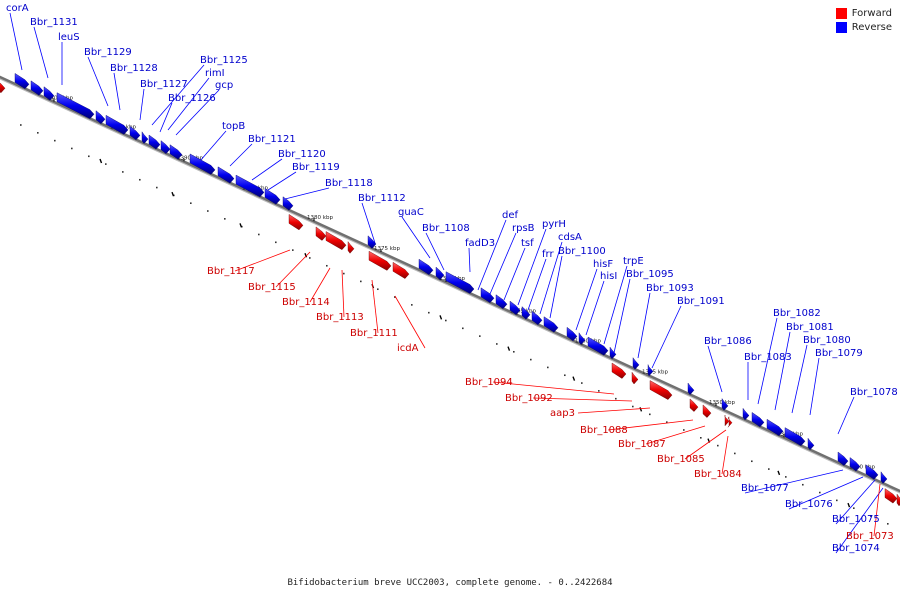  Describe the element at coordinates (863, 13) in the screenshot. I see `legend-item-forward: Forward` at that location.